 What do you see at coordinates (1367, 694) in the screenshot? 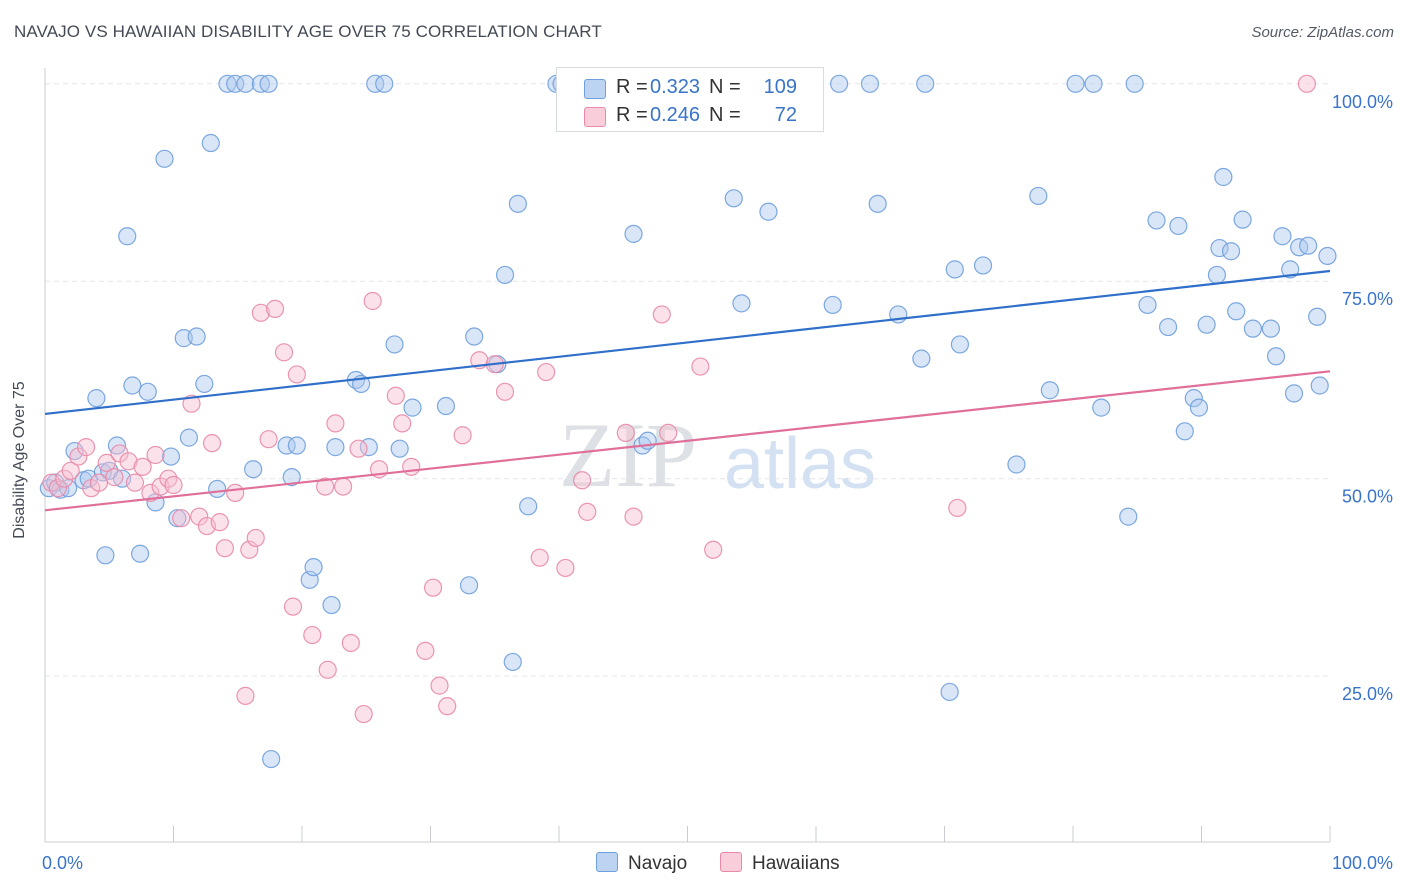
I see `y-tick-label: 25.0%` at bounding box center [1367, 694].